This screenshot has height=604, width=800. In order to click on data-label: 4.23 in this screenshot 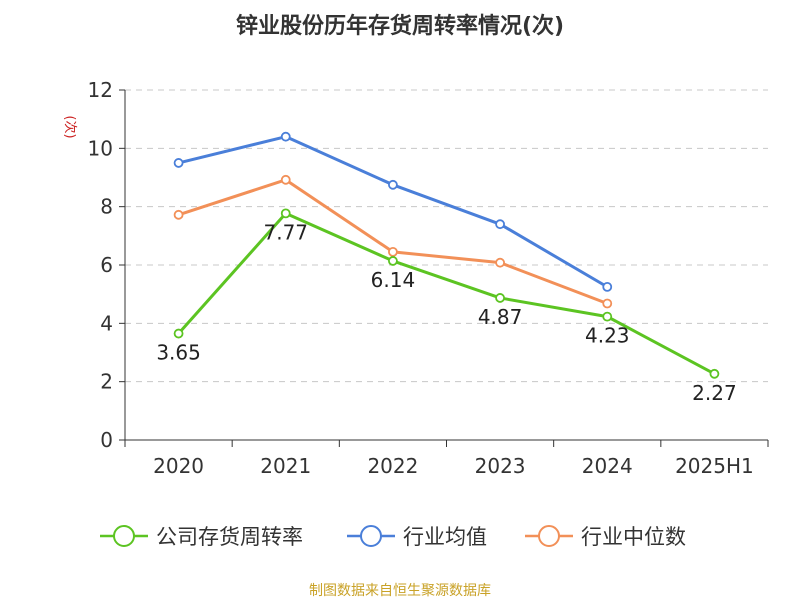, I will do `click(607, 336)`.